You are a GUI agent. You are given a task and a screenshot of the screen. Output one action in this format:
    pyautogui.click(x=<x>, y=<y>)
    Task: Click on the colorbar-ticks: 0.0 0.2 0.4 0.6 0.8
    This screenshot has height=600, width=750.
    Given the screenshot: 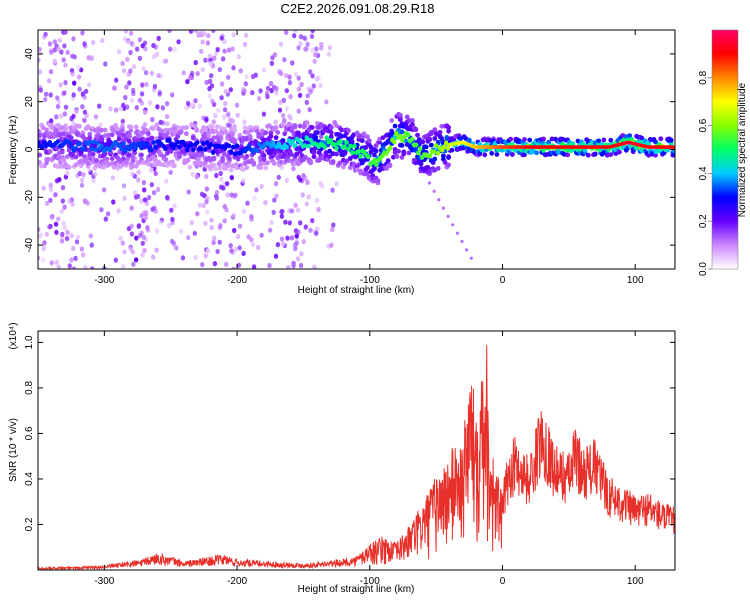 What is the action you would take?
    pyautogui.click(x=705, y=173)
    